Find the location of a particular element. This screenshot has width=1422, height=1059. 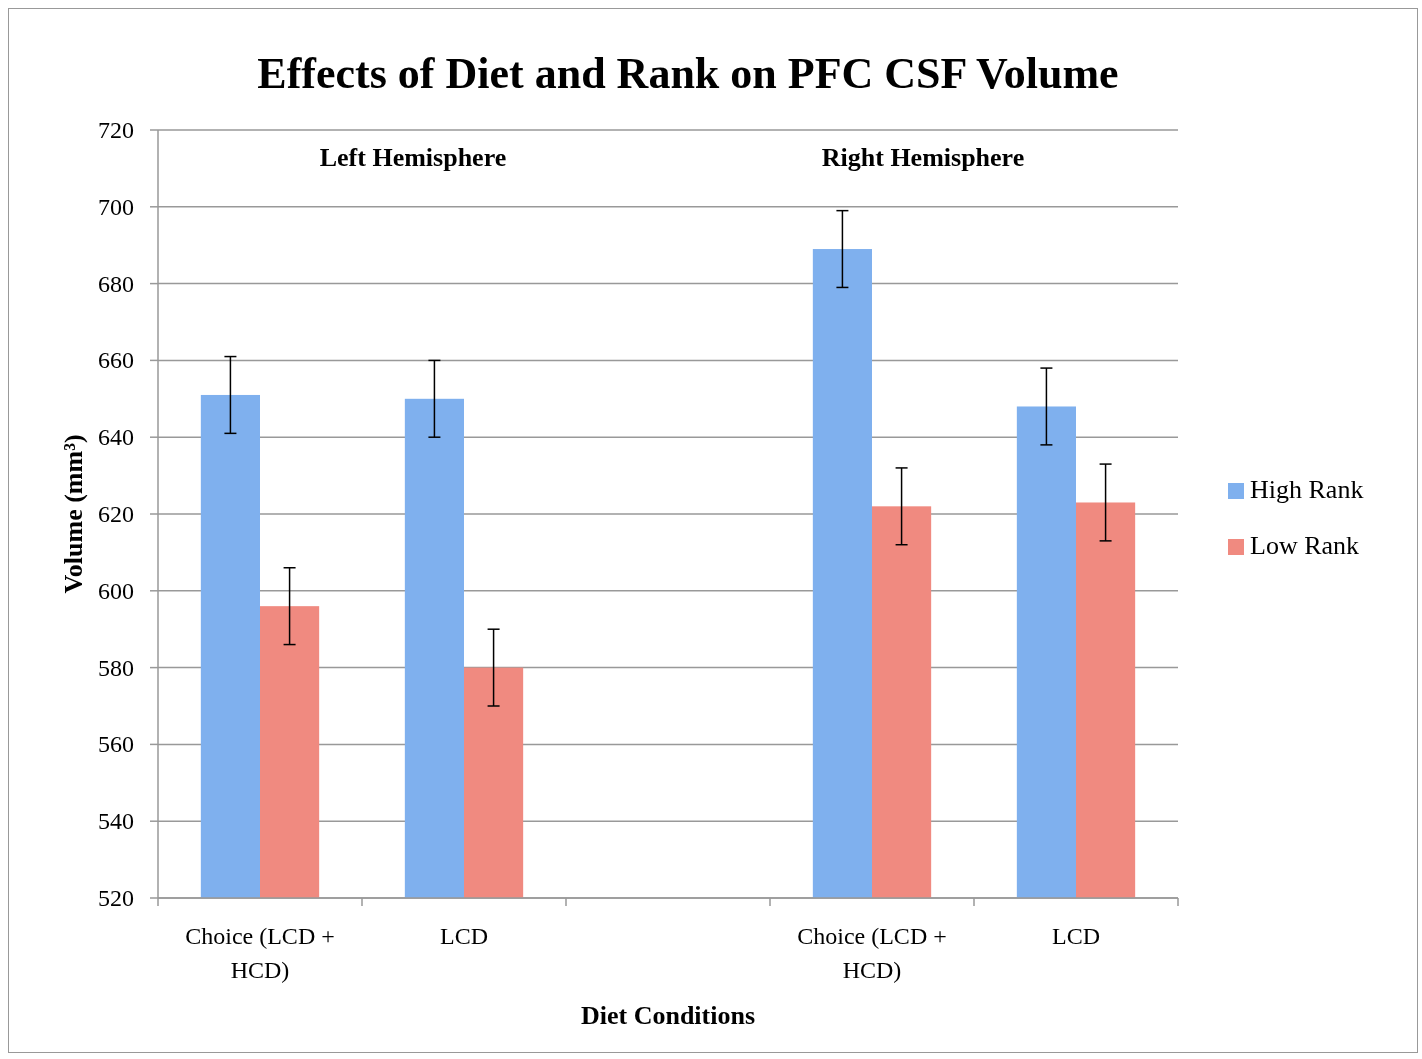

y-tick-label: 700 is located at coordinates (116, 206).